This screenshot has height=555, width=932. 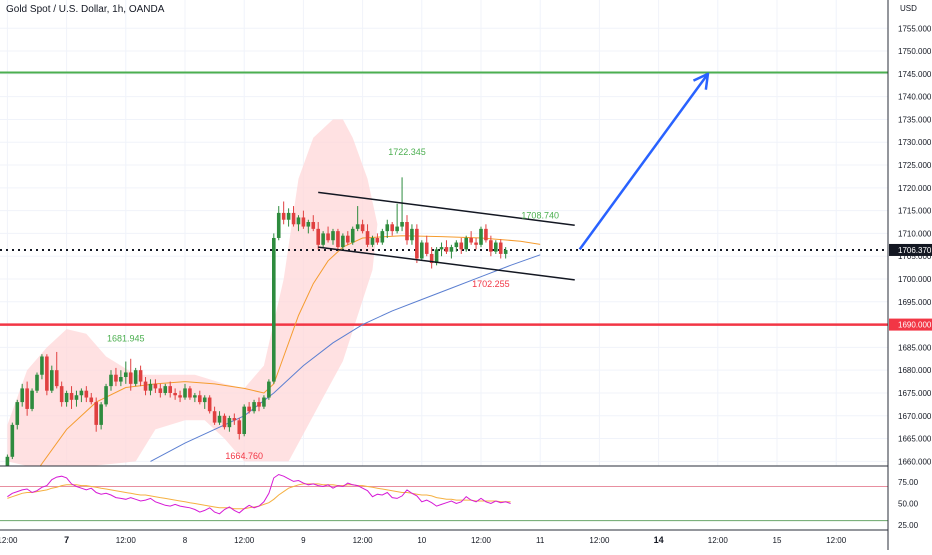 What do you see at coordinates (915, 74) in the screenshot?
I see `price-tick-label: 1745.000` at bounding box center [915, 74].